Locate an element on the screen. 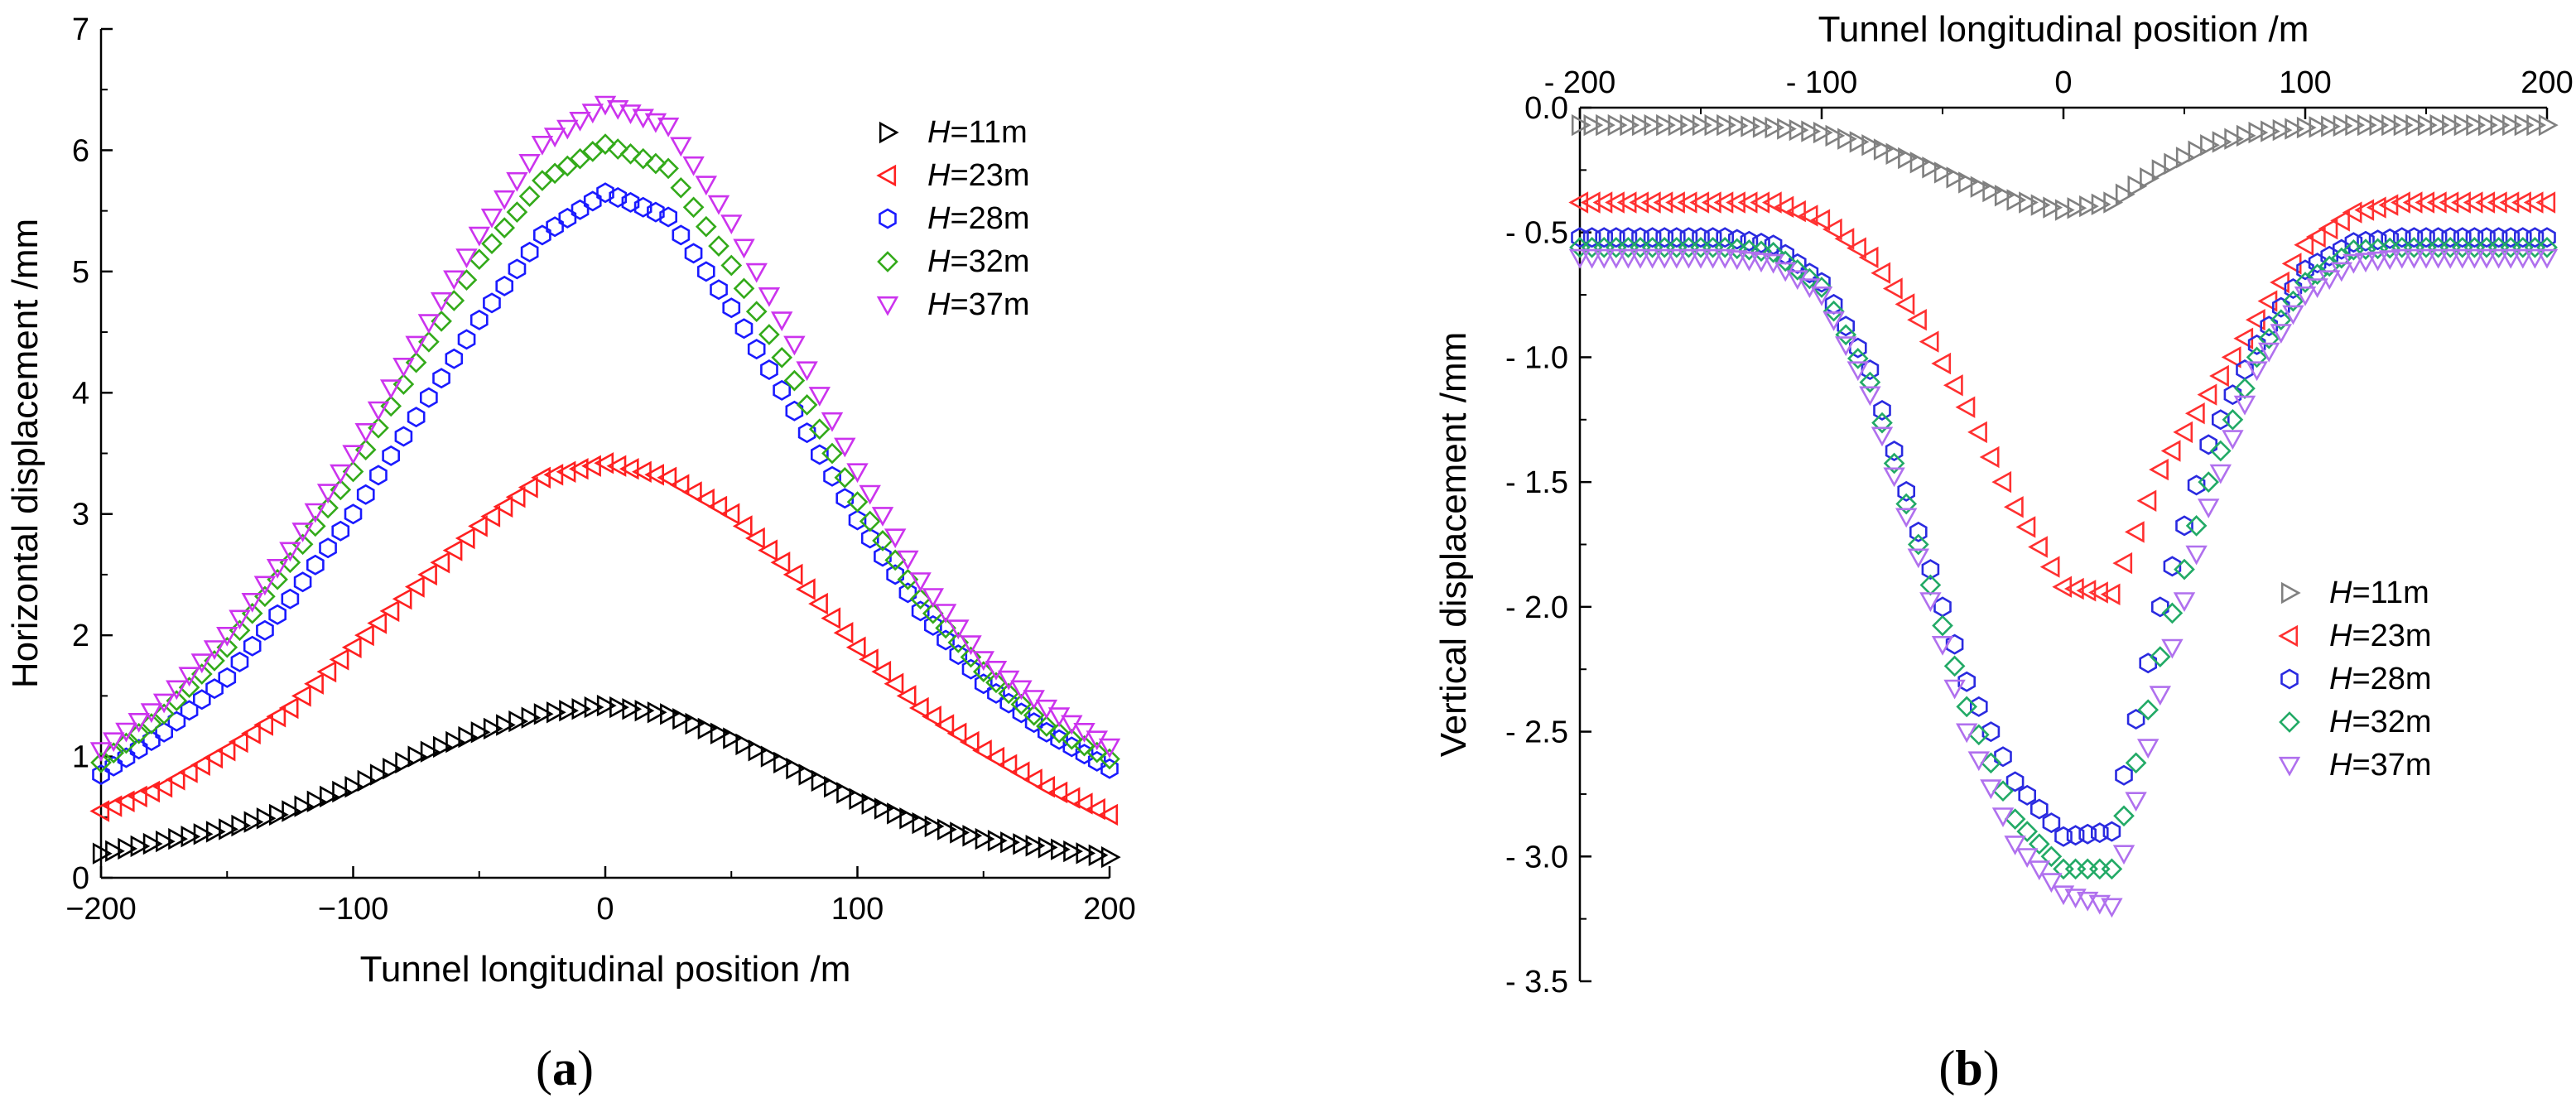 This screenshot has width=2576, height=1103. y-tick-label: - 1.0 is located at coordinates (1536, 358).